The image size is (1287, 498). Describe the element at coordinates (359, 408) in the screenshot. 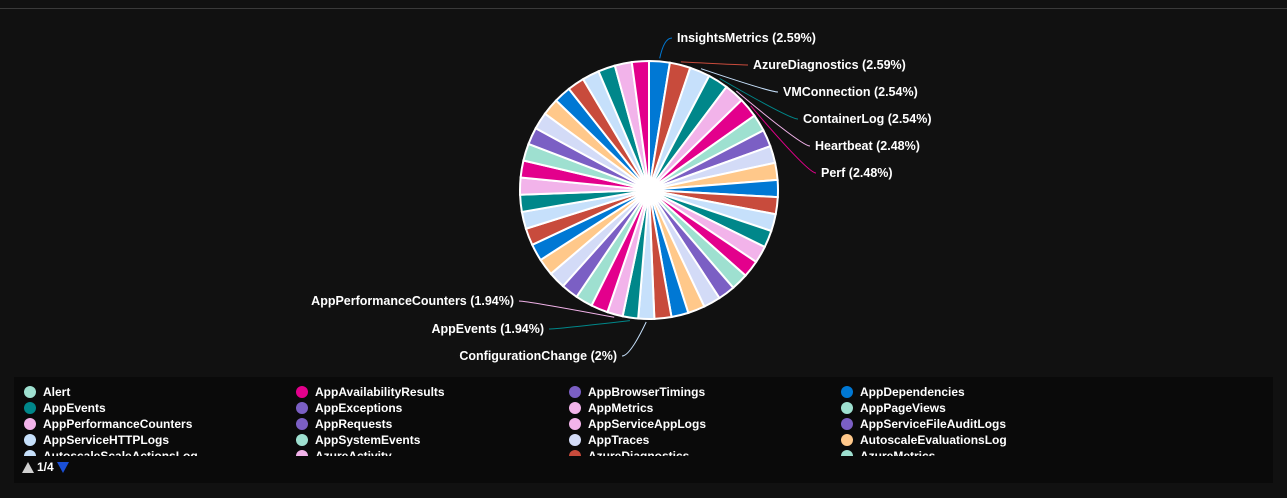

I see `legend-item-label: AppExceptions` at that location.